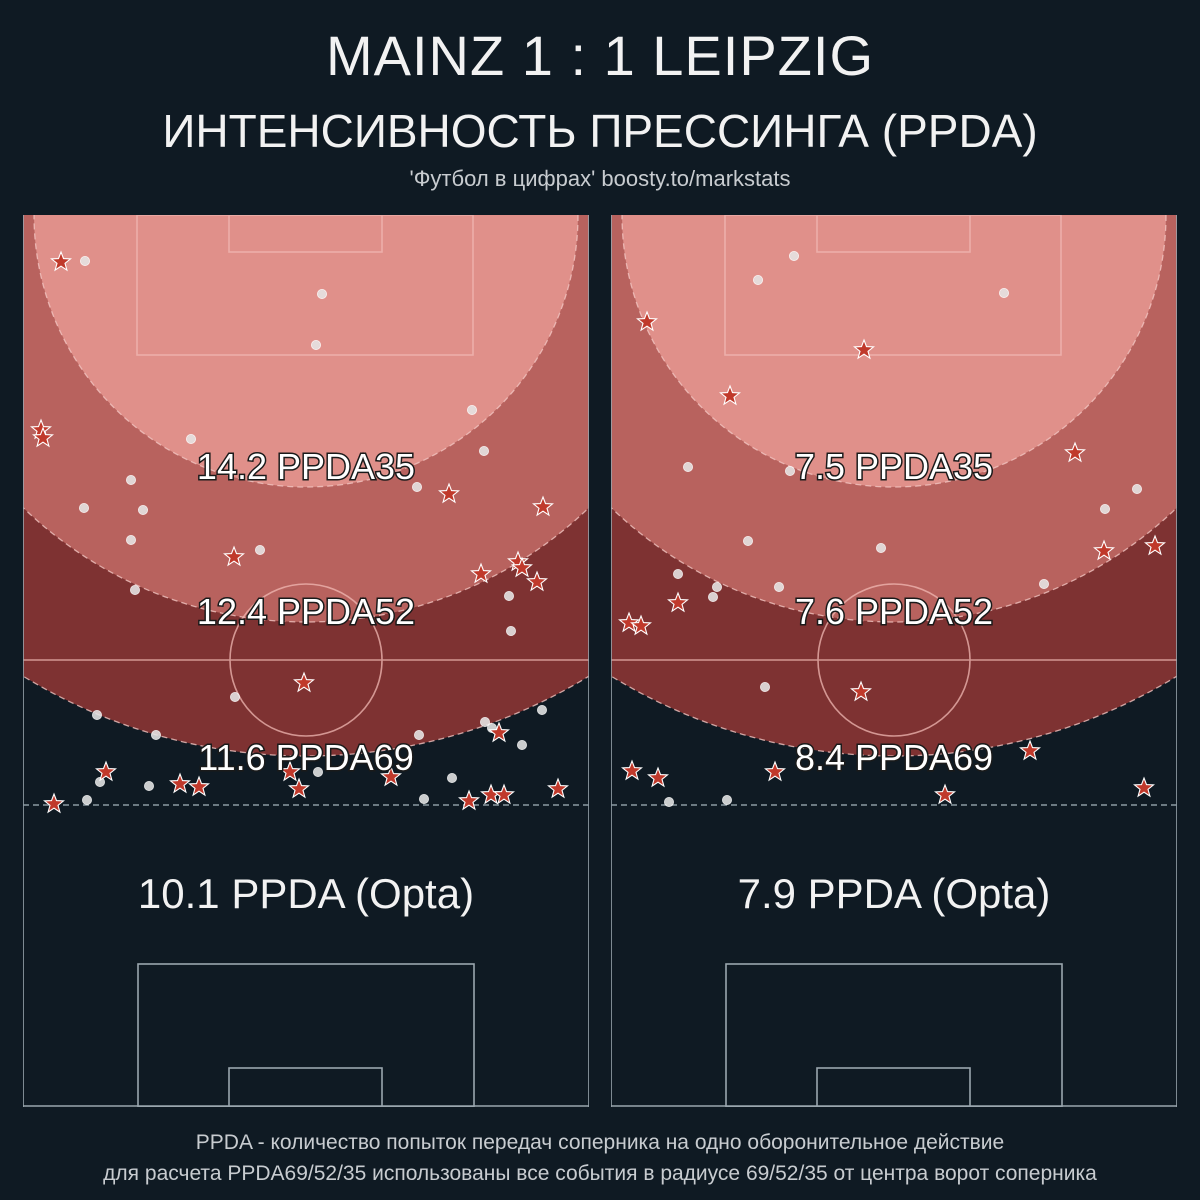  I want to click on ppda-labels: 14.2 PPDA35 12.4 PPDA52 11.6 PPDA69, so click(305, 612).